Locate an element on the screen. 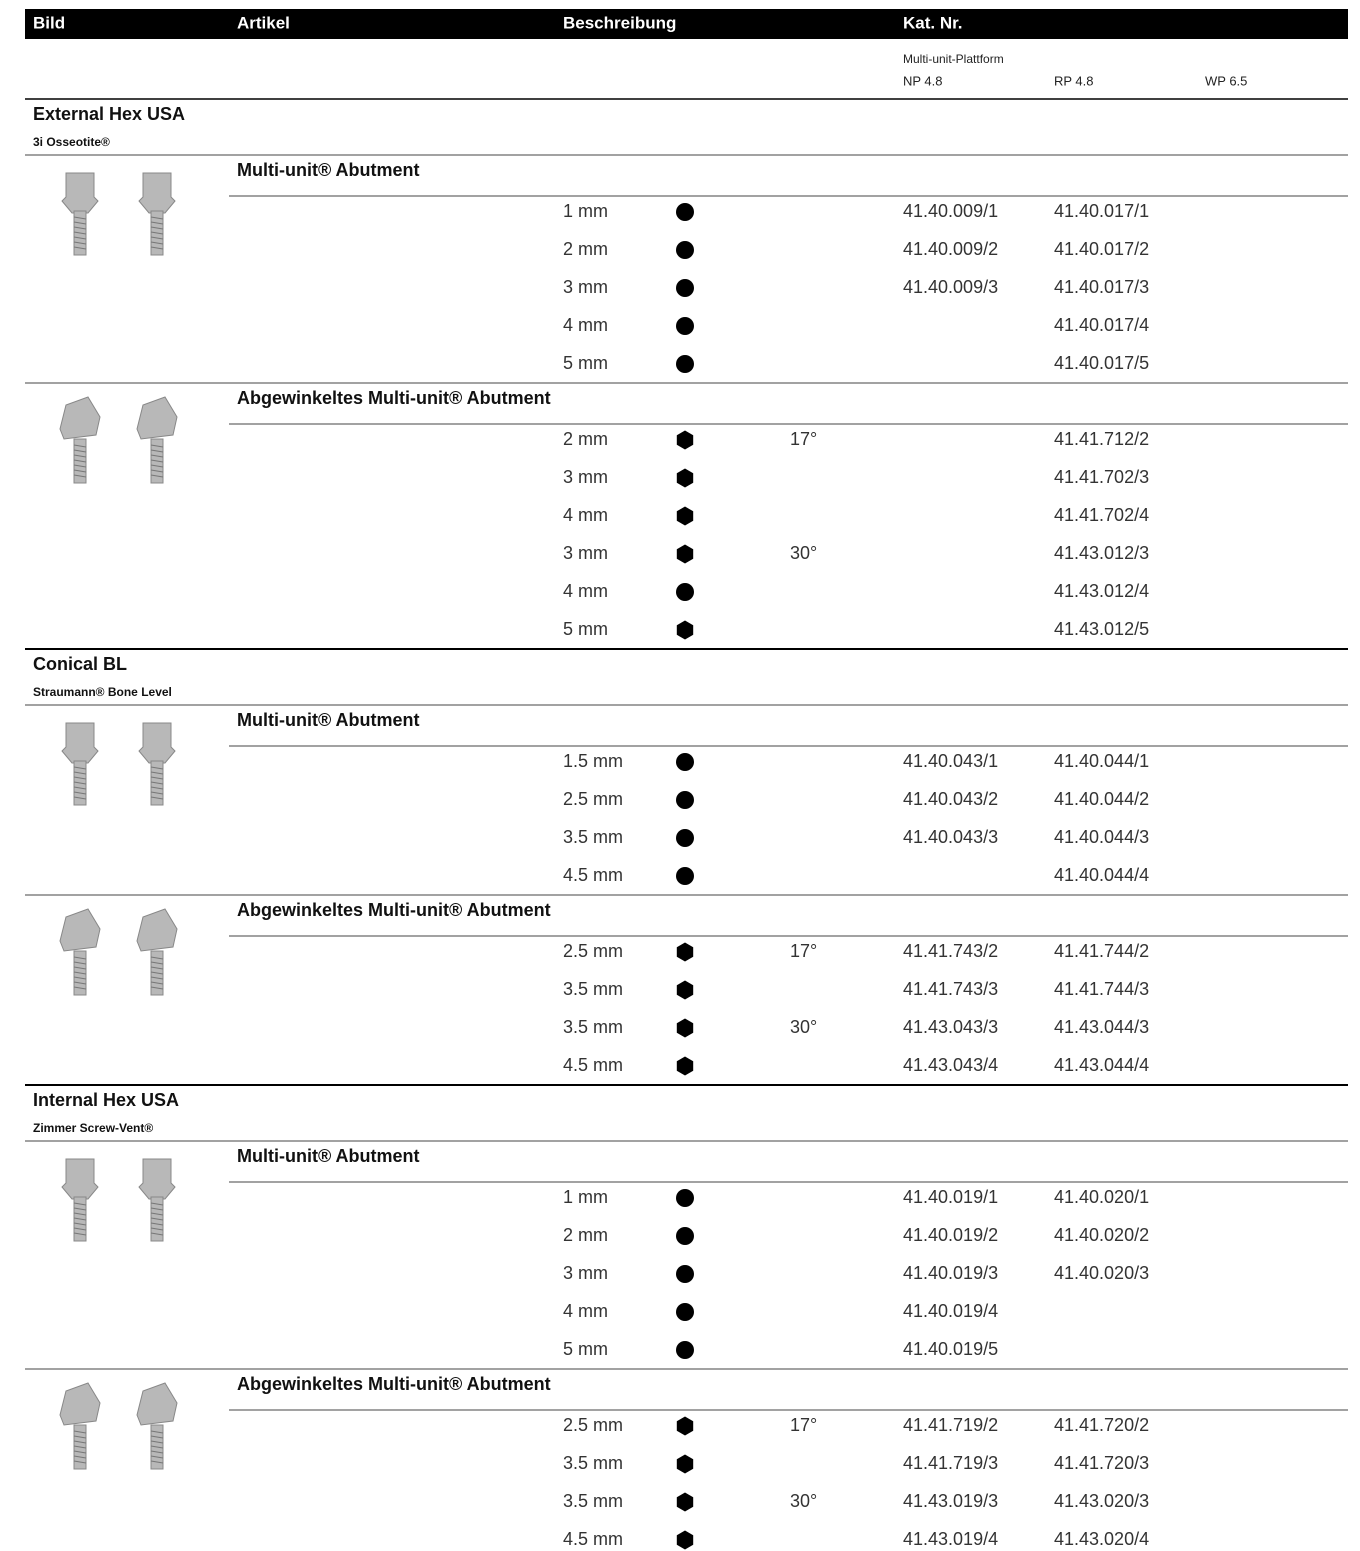  catalog-number: 41.40.019/4 is located at coordinates (950, 1311).